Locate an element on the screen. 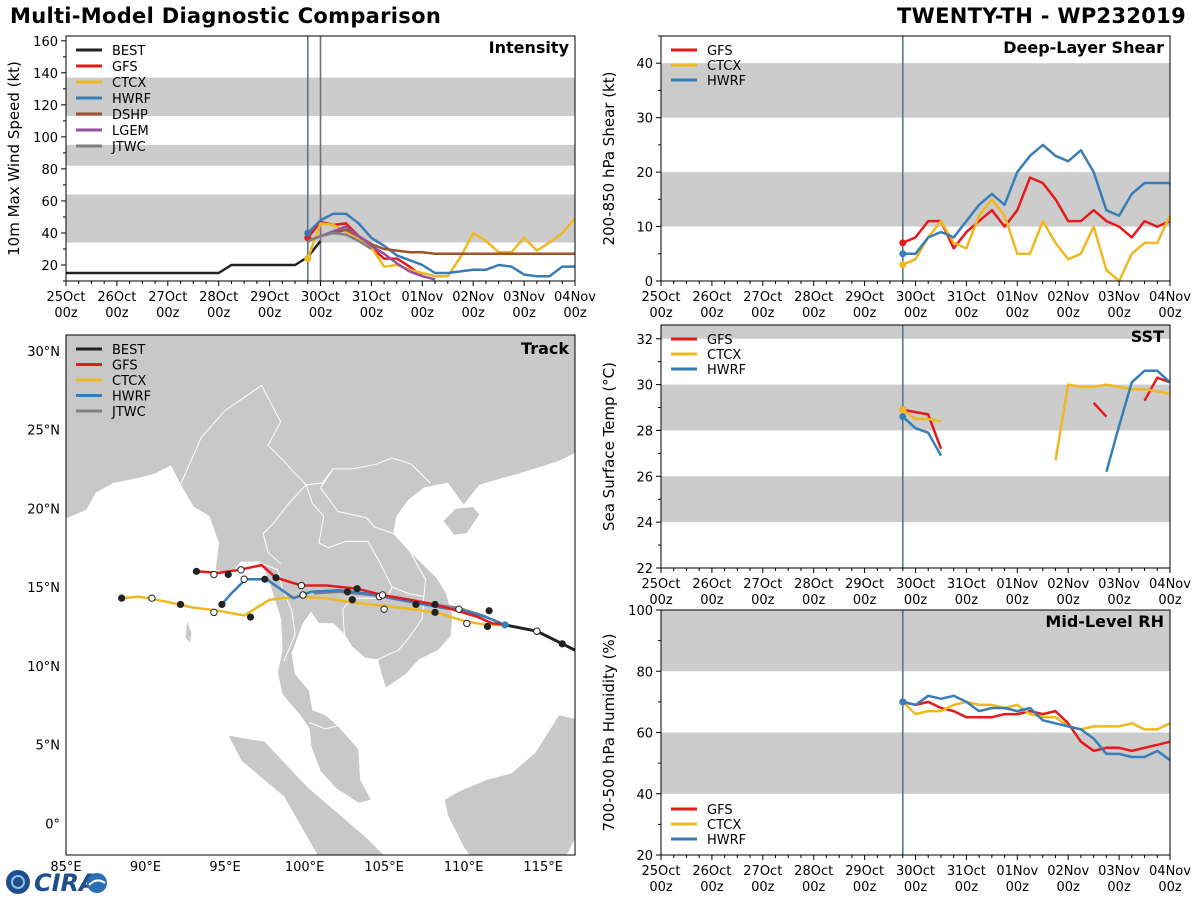  track-best-marker-filled is located at coordinates (562, 644).